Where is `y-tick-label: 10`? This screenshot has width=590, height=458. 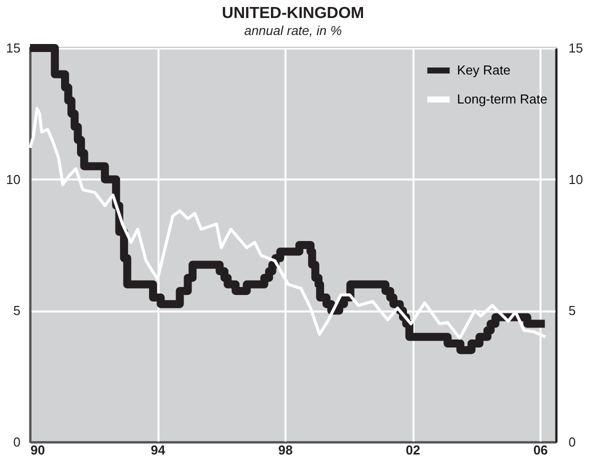 y-tick-label: 10 is located at coordinates (13, 179).